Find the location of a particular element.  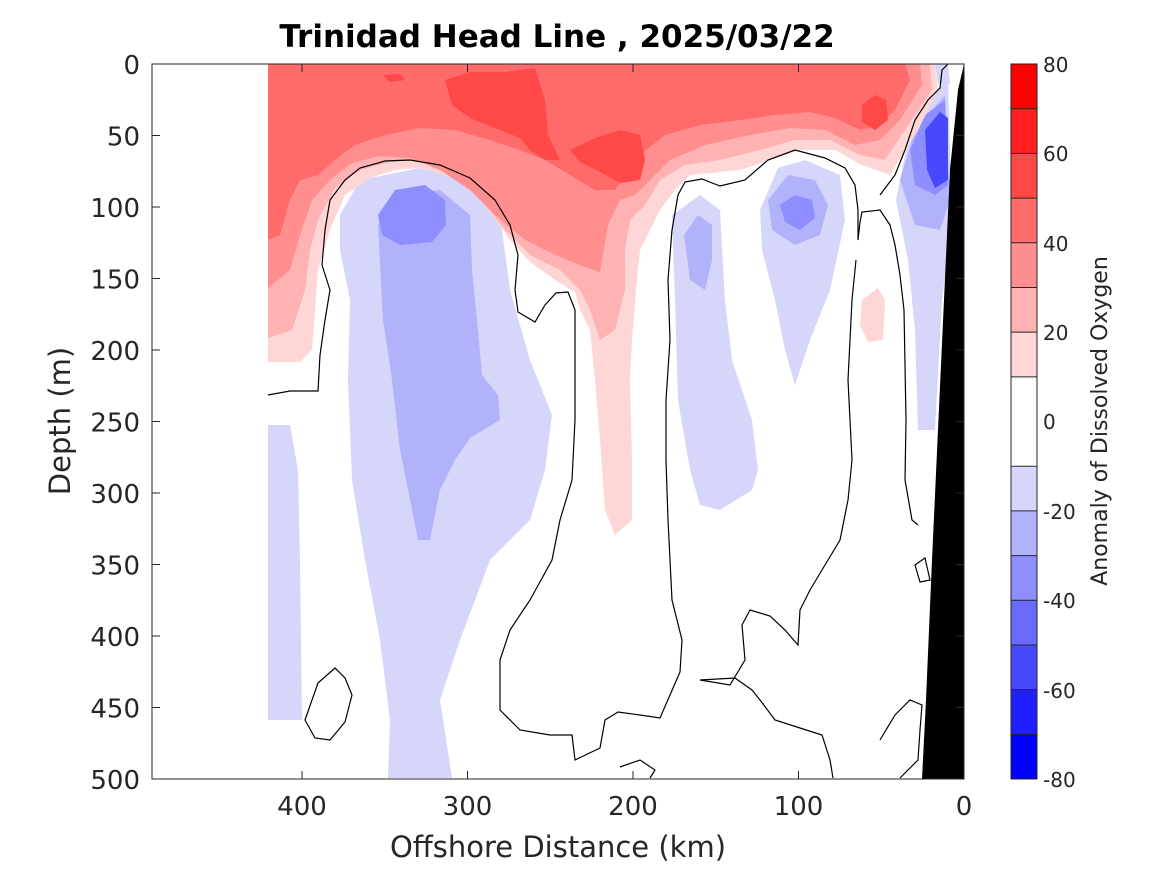

y-tick-label: 250 is located at coordinates (115, 424).